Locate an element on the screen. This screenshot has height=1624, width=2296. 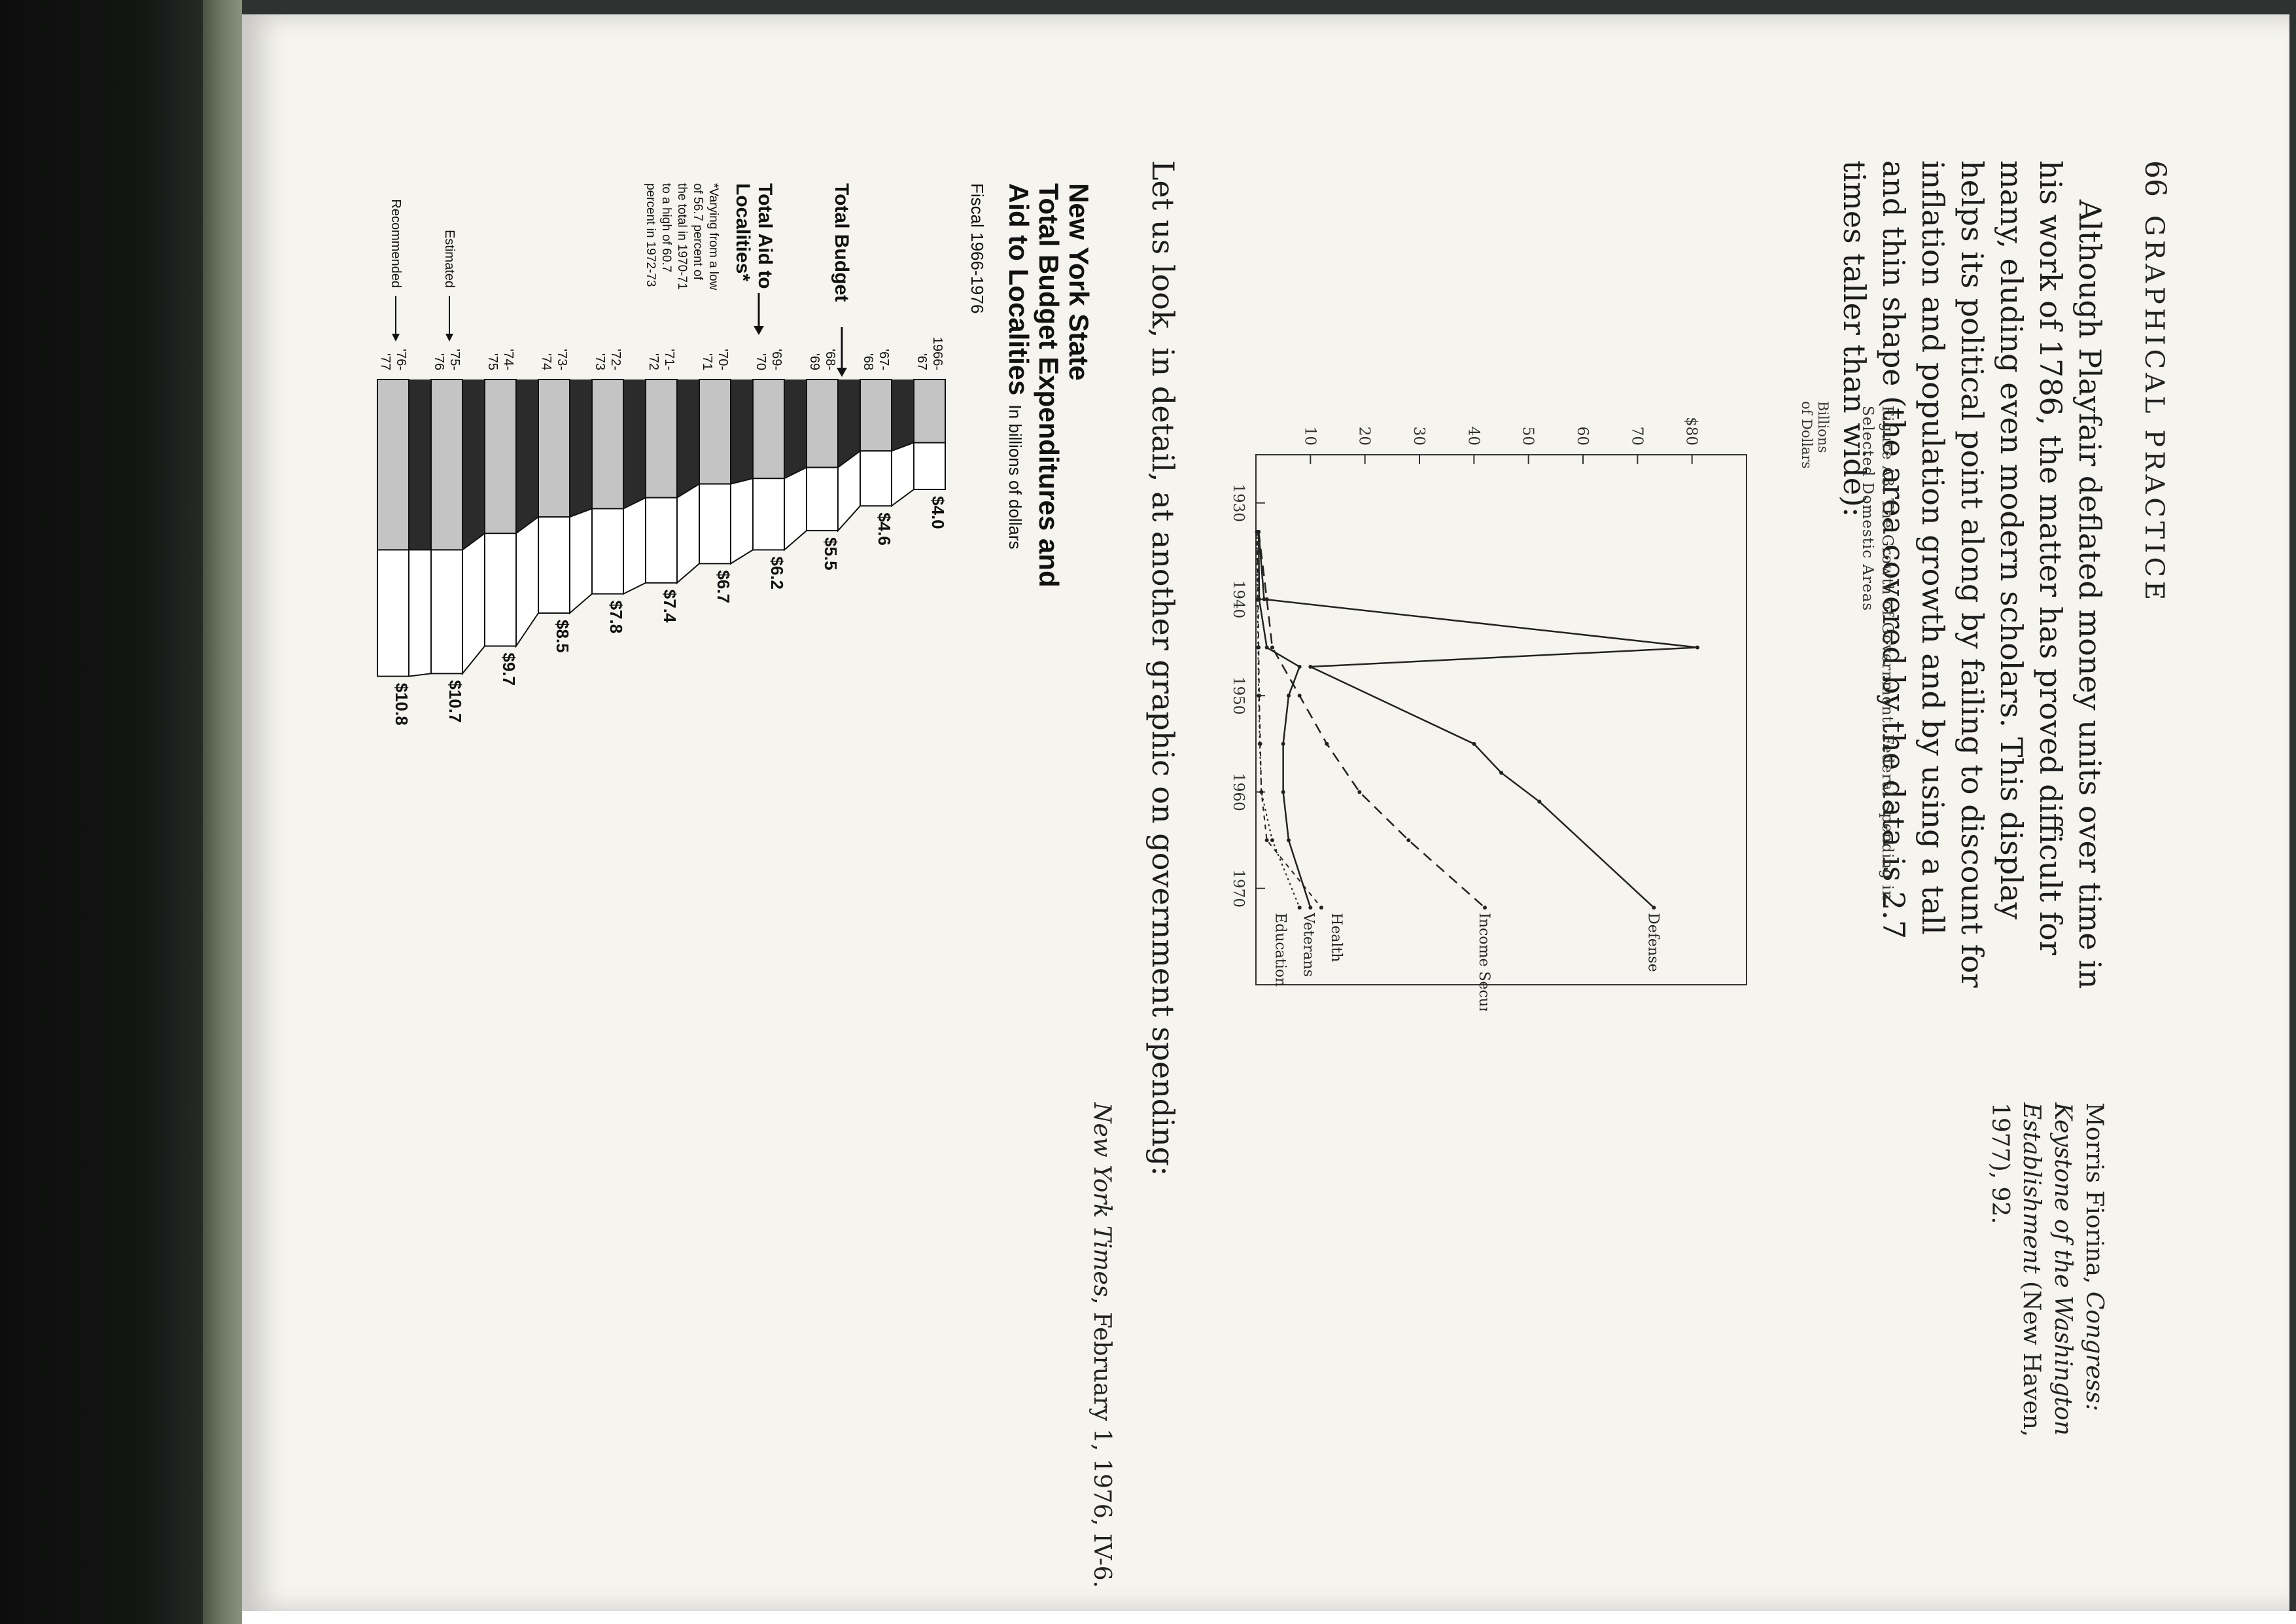
footnote-line: the total in 1970-71 is located at coordinates (682, 236).